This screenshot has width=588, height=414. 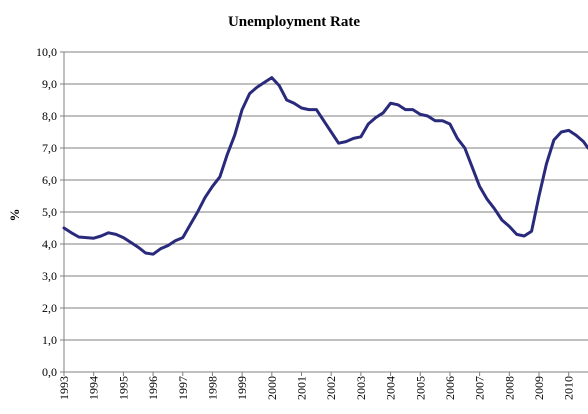 What do you see at coordinates (509, 388) in the screenshot?
I see `x-tick-label: 2008` at bounding box center [509, 388].